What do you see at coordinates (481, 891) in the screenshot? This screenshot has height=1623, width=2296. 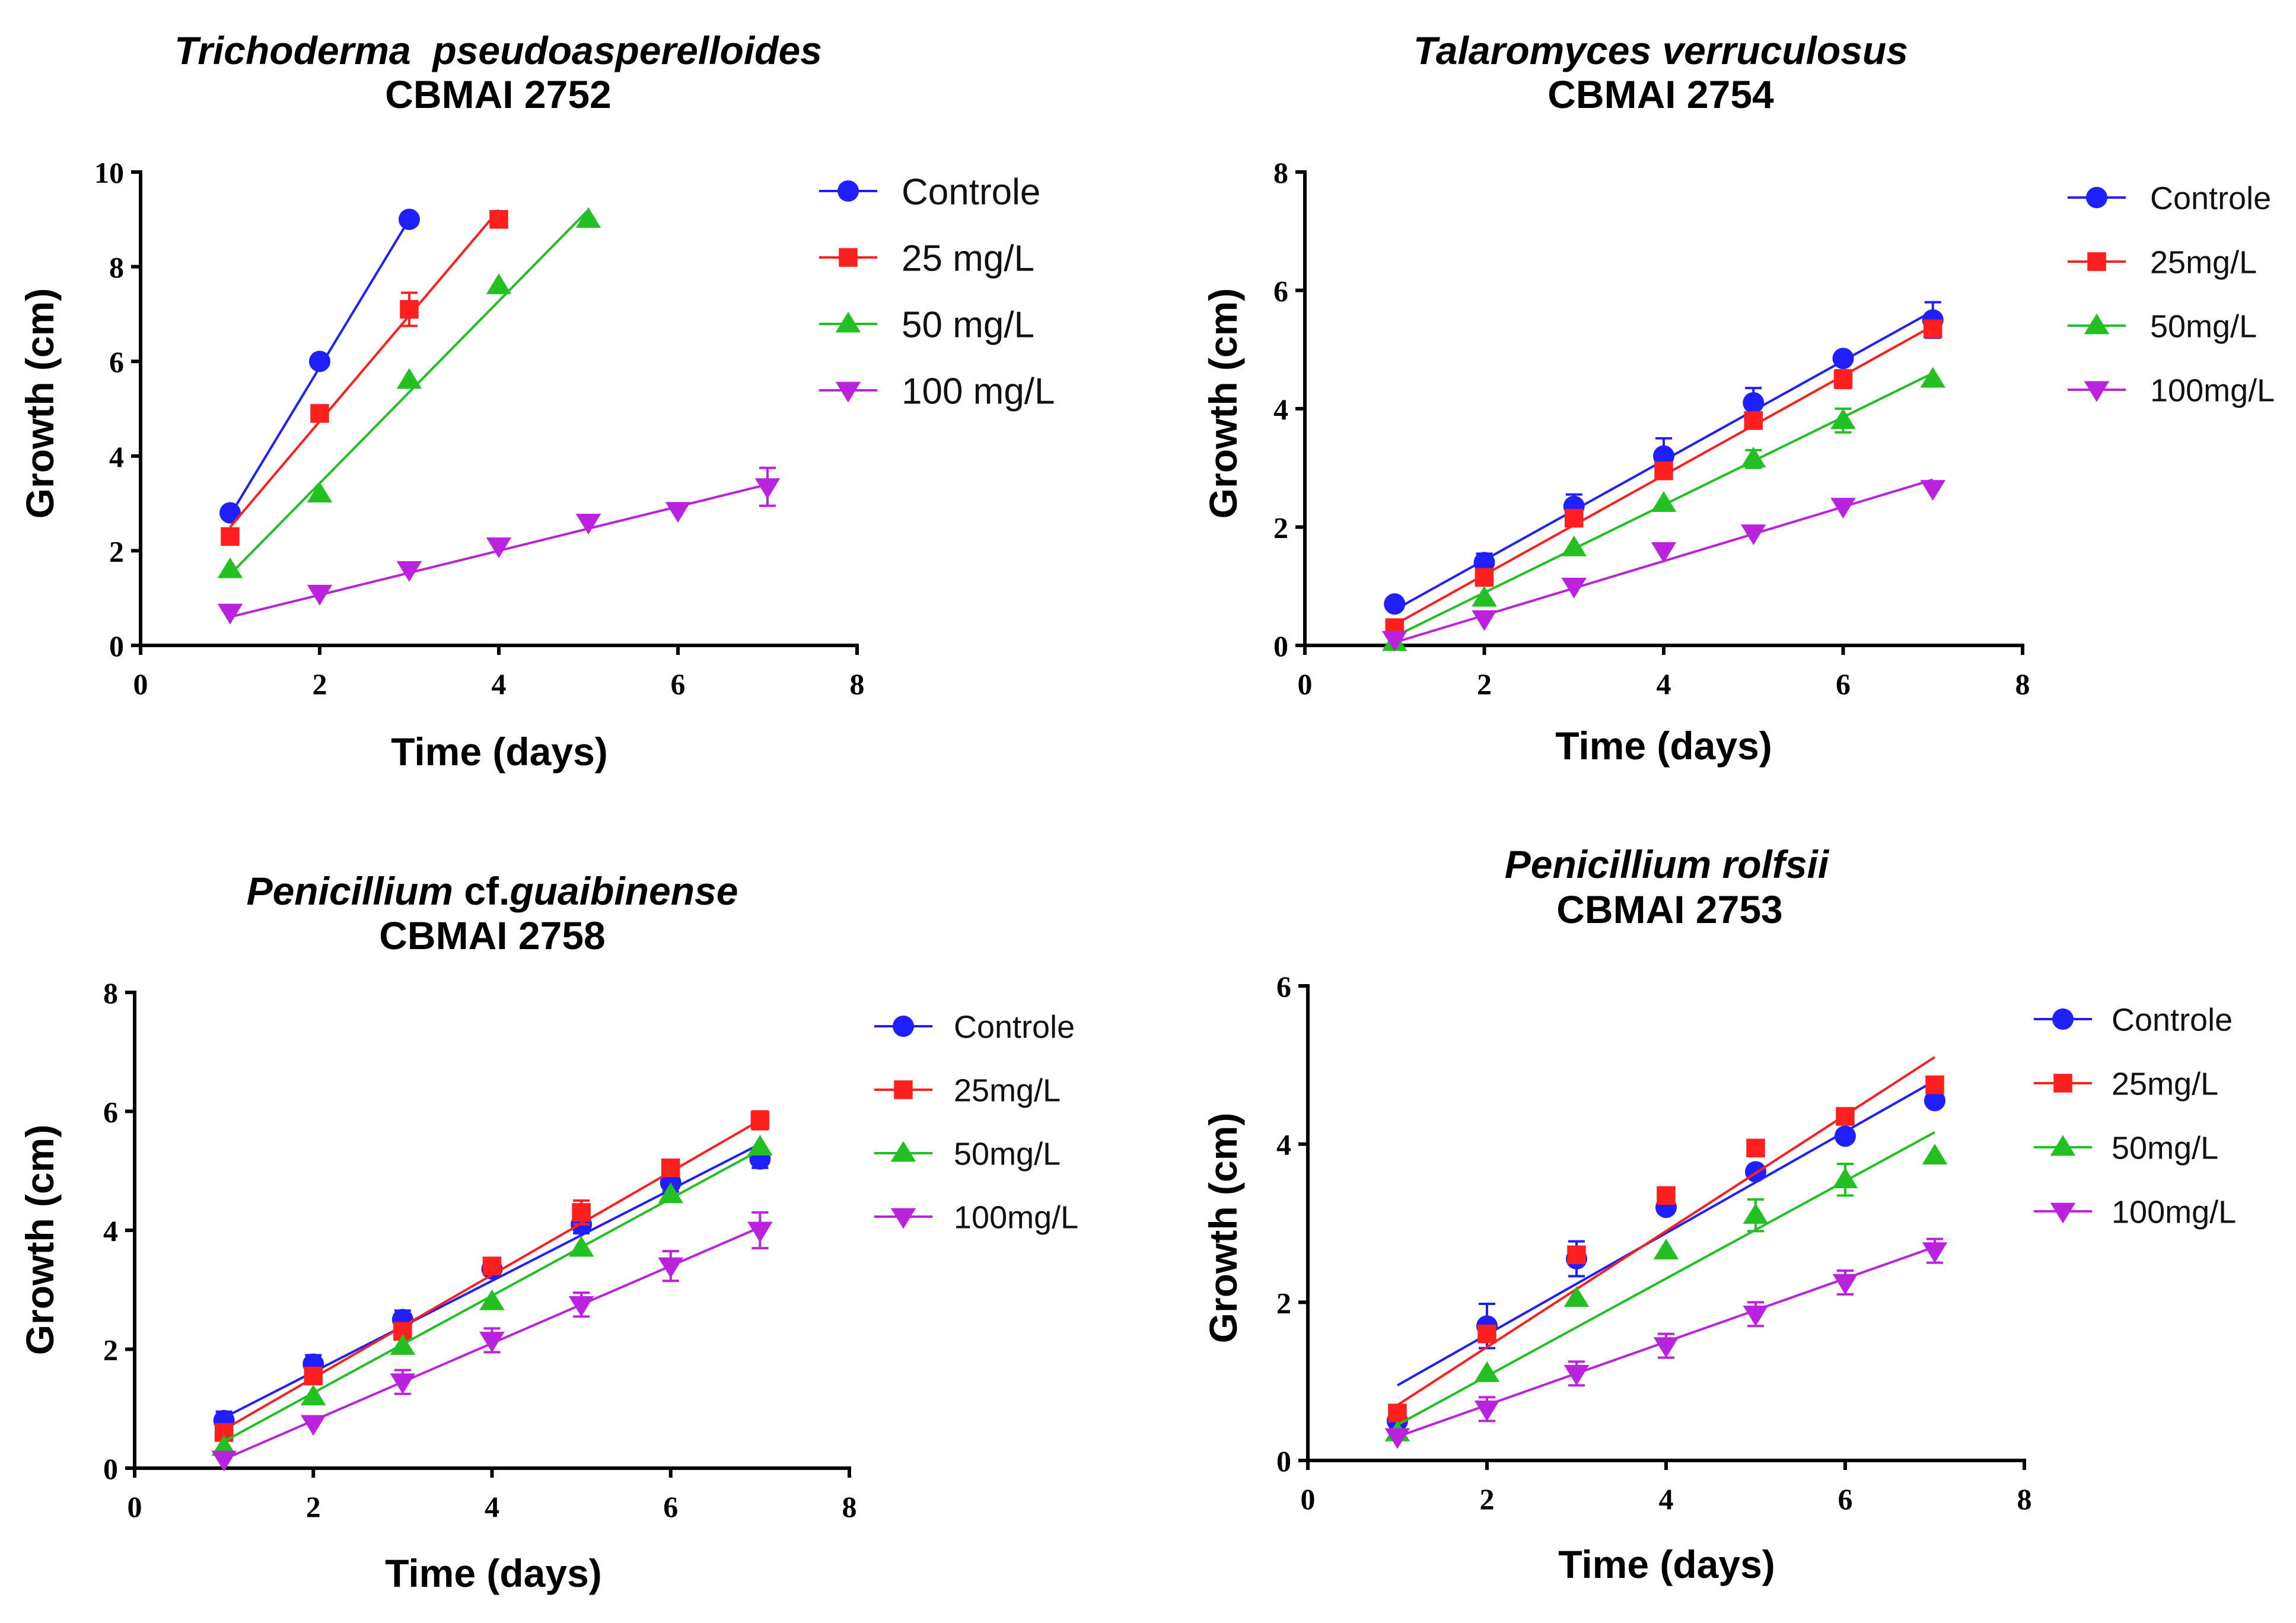 I see `panel-title-cf: cf.` at bounding box center [481, 891].